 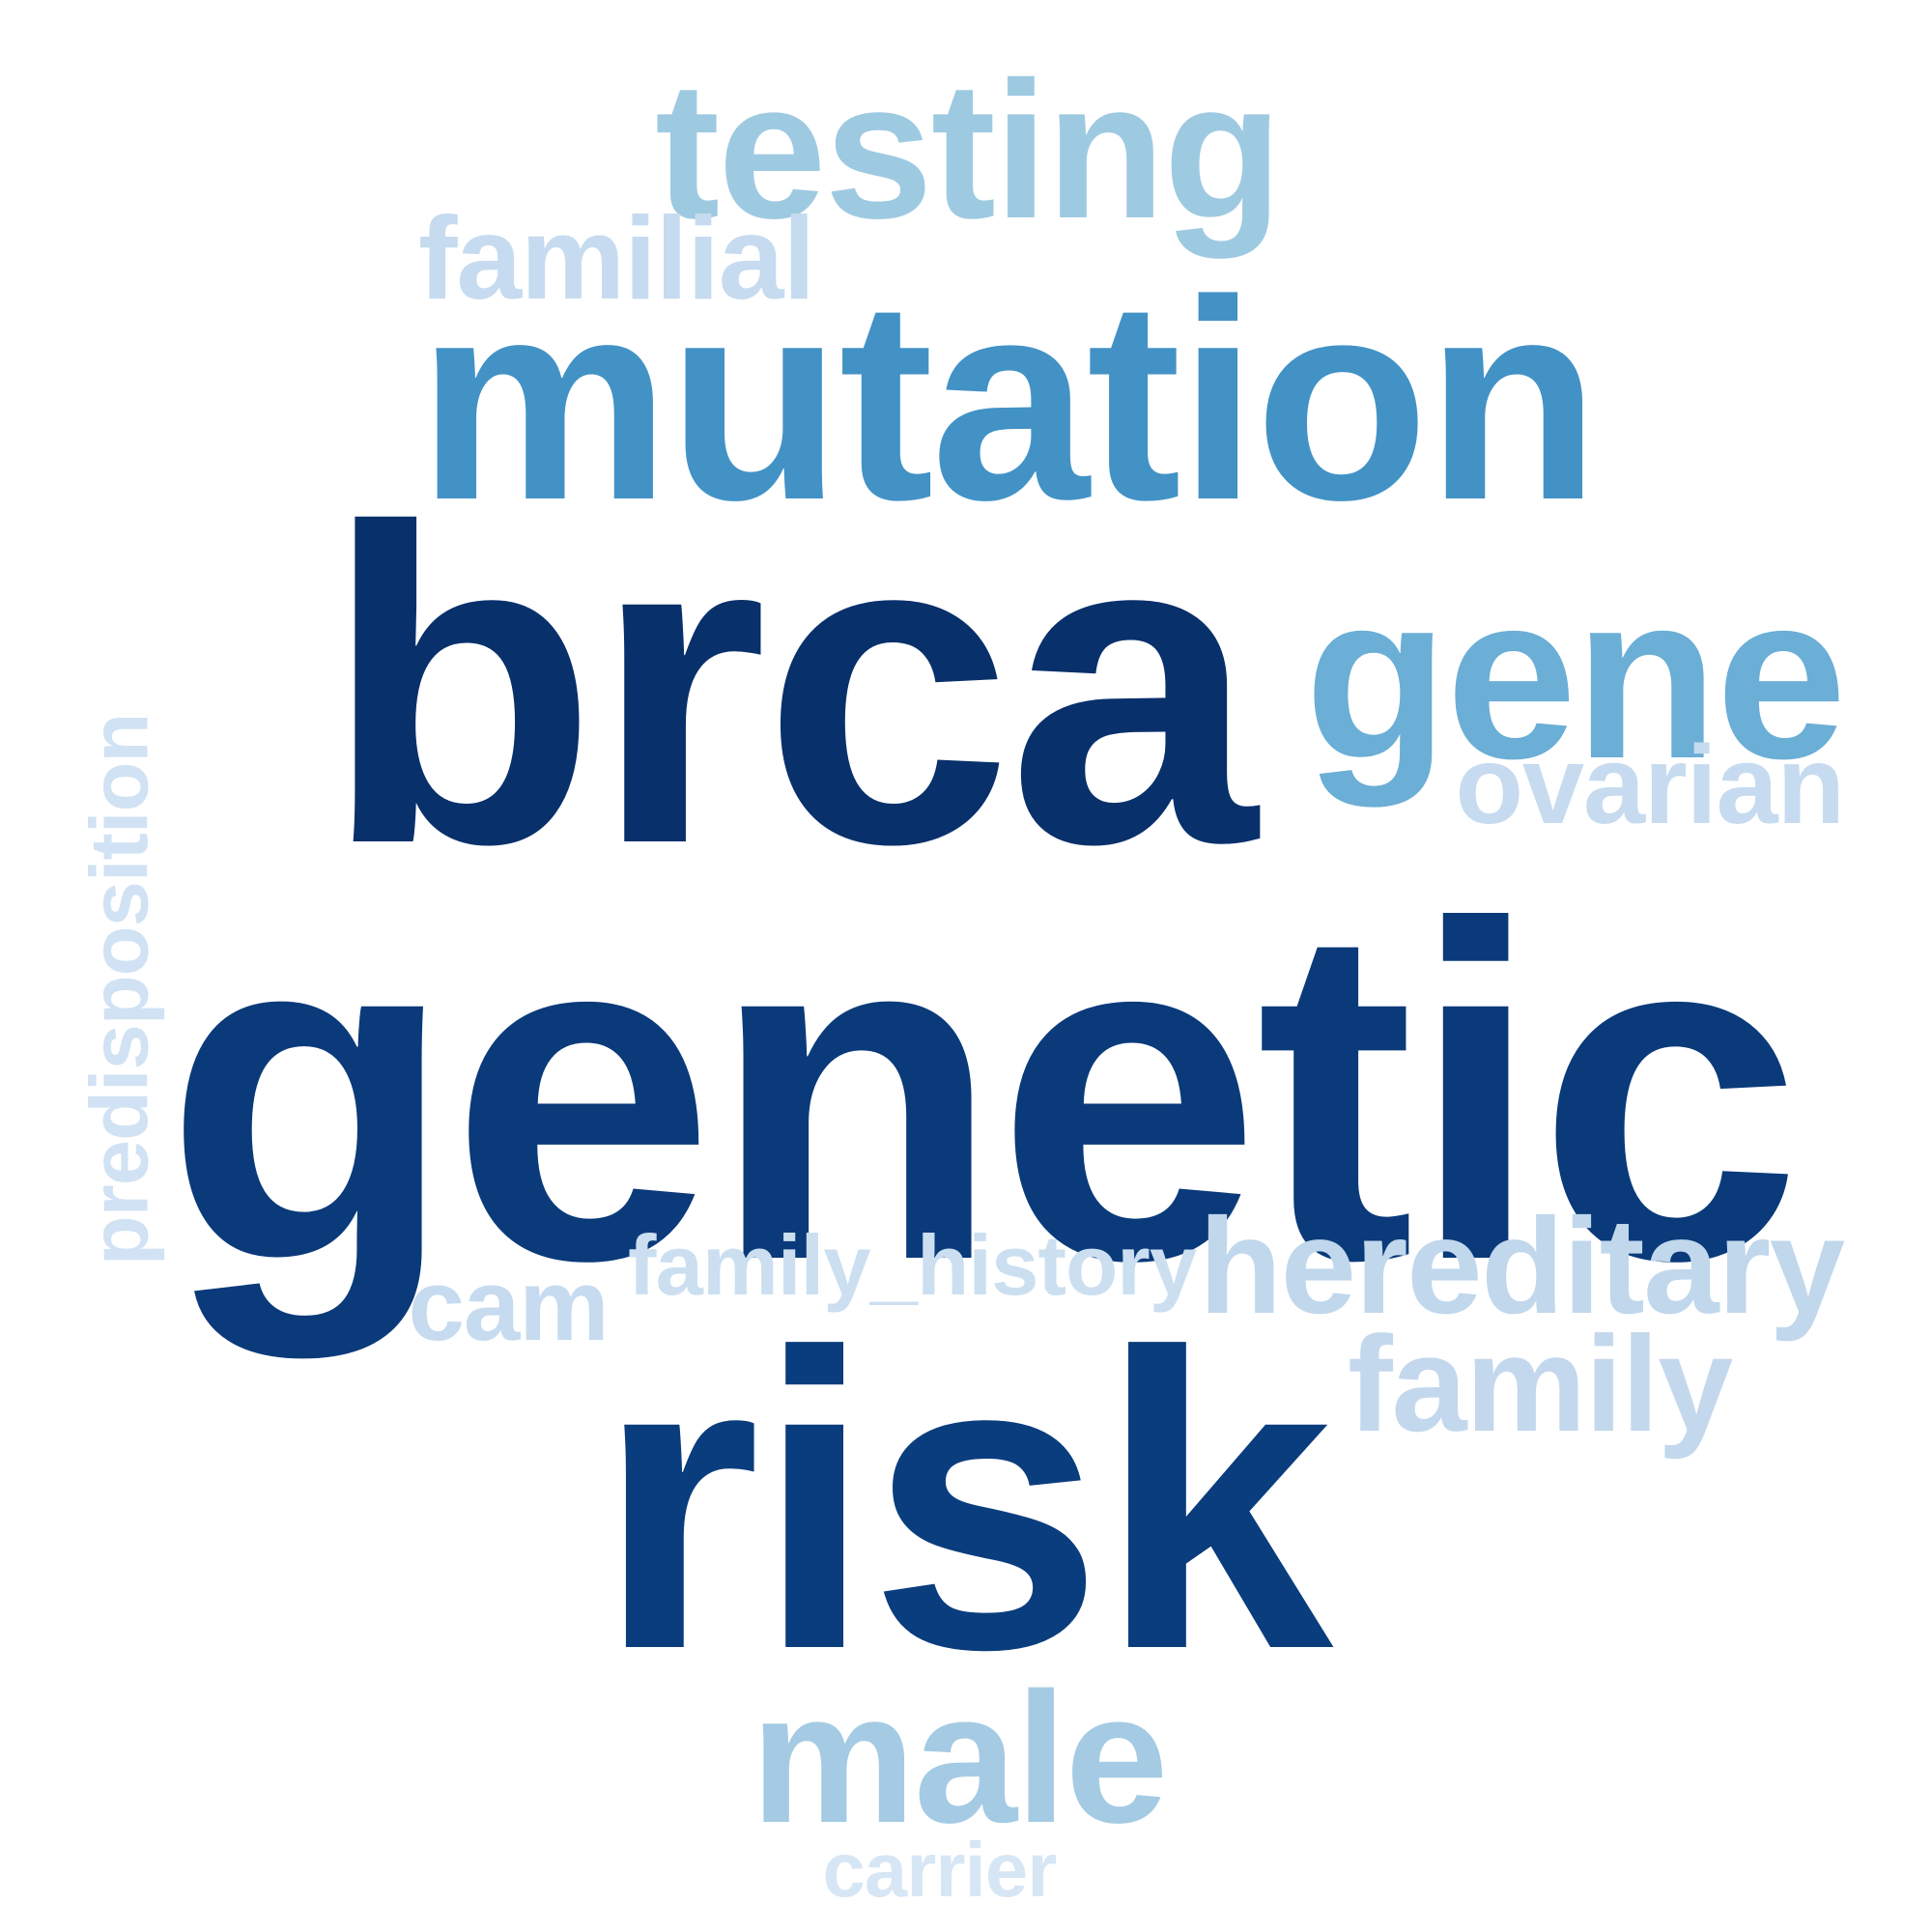 What do you see at coordinates (1540, 1384) in the screenshot?
I see `word-family: family` at bounding box center [1540, 1384].